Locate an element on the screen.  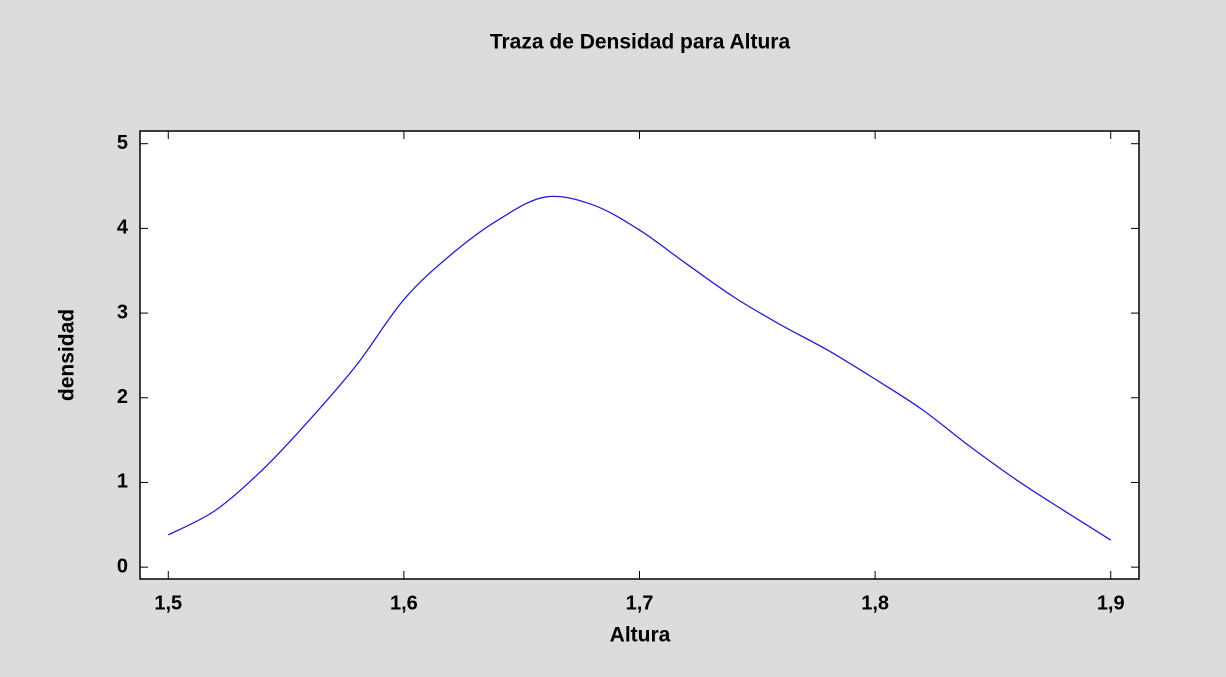
y-tick-label: 4 is located at coordinates (123, 228).